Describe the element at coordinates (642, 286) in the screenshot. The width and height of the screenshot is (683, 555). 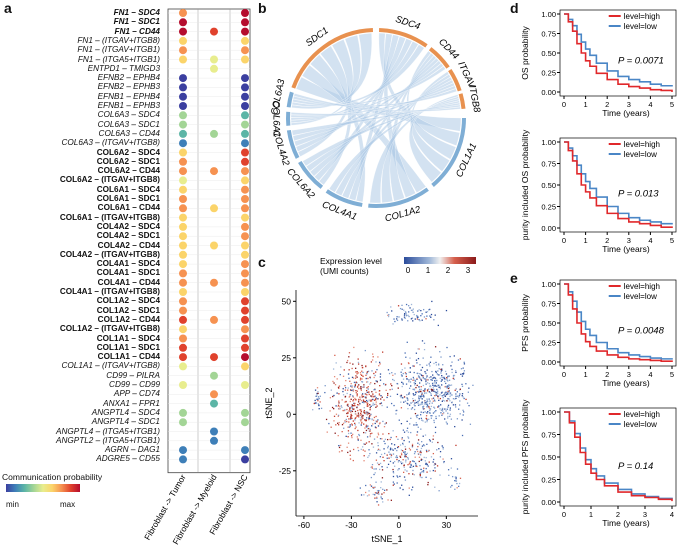
I see `legend-high-label: level=high` at that location.